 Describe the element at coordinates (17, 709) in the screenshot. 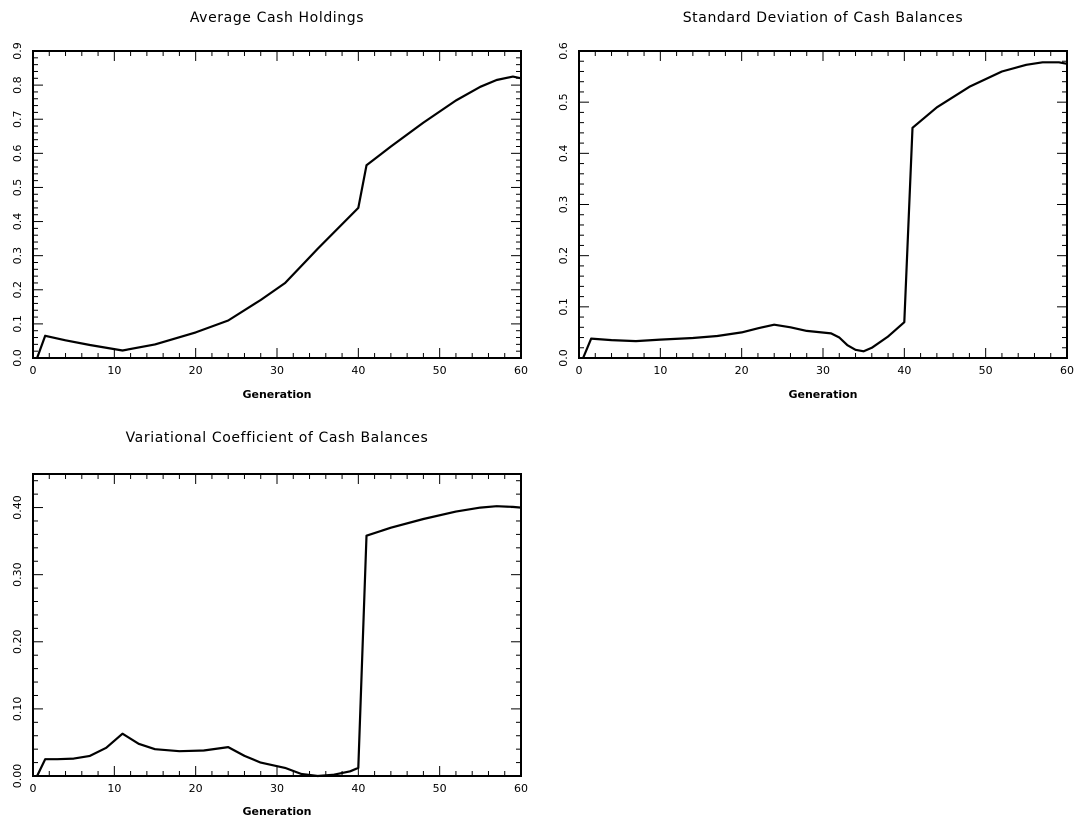

I see `y-tick-label: 0.10` at that location.